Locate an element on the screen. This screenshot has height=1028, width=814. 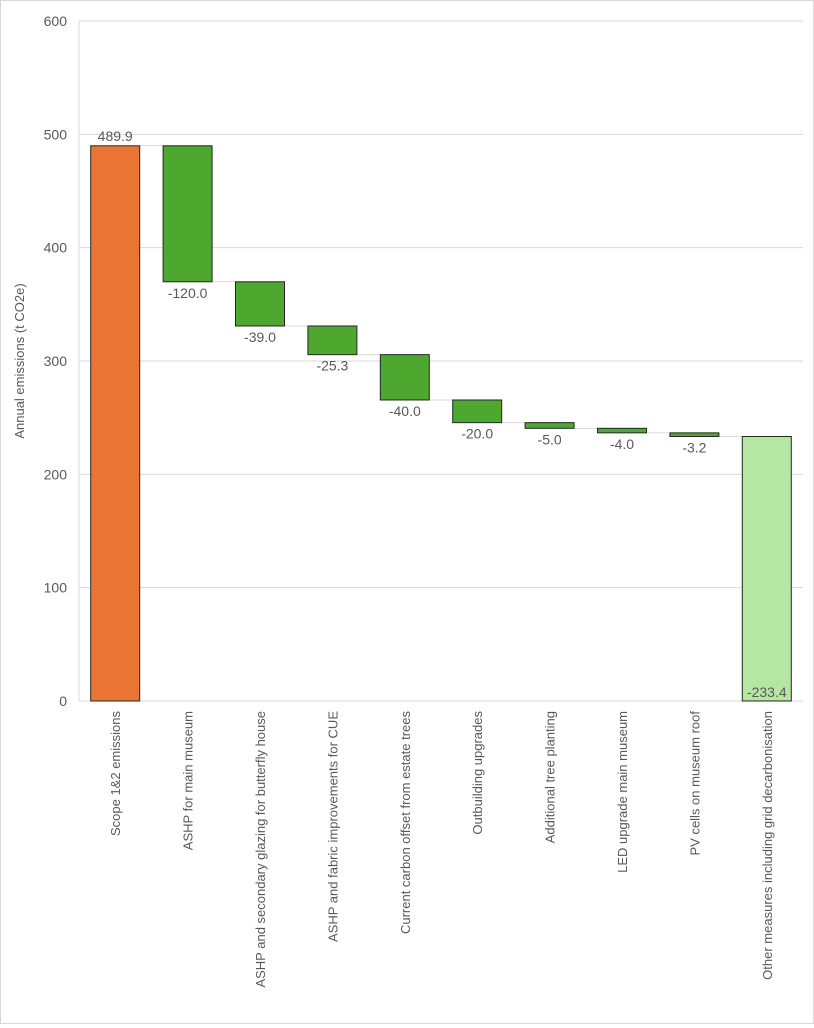
data-label: -120.0 is located at coordinates (188, 293).